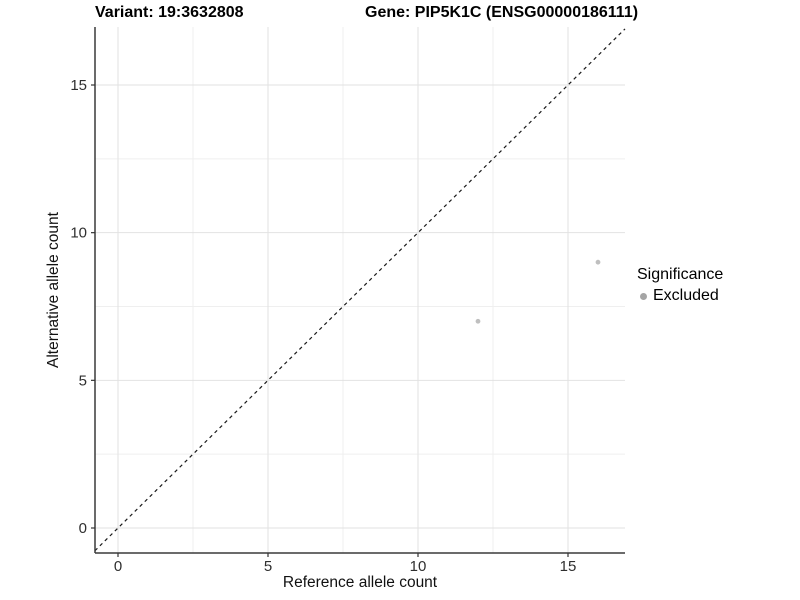  What do you see at coordinates (268, 566) in the screenshot?
I see `x-tick-label: 5` at bounding box center [268, 566].